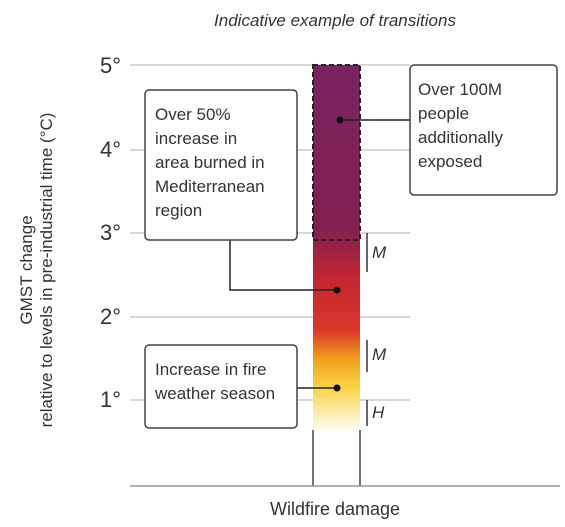 This screenshot has height=527, width=565. Describe the element at coordinates (335, 509) in the screenshot. I see `x-axis-label: Wildfire damage` at that location.